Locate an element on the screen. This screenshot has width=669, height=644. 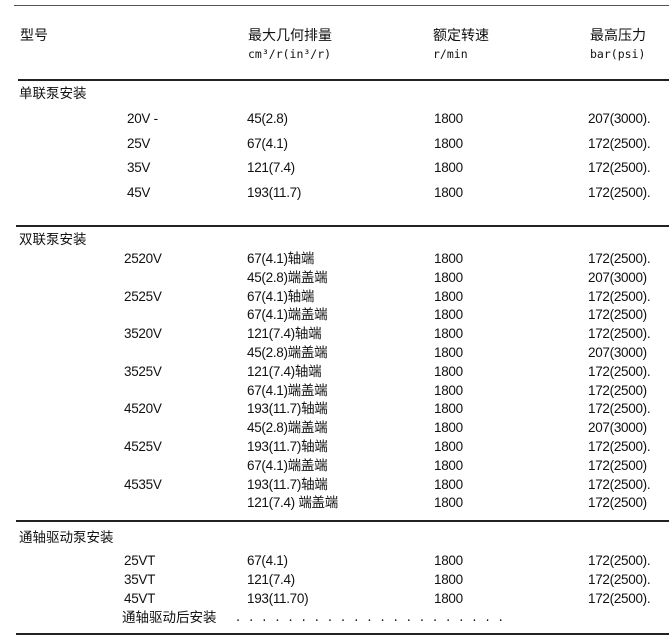
cell-disp: 193(11.70) is located at coordinates (278, 598).